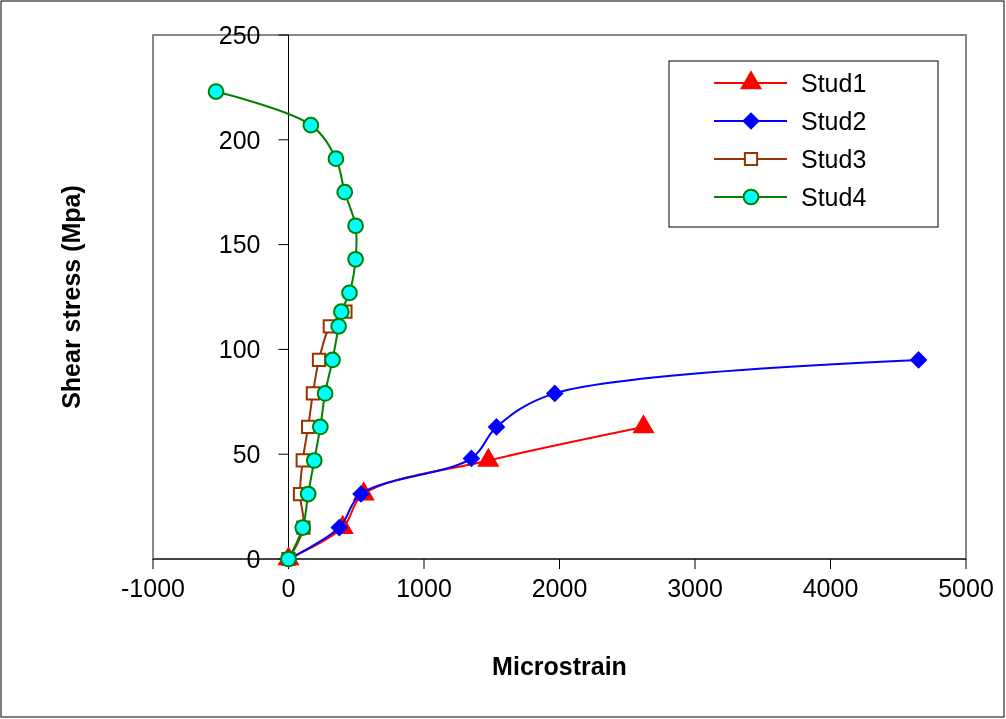 The width and height of the screenshot is (1006, 719). I want to click on y-axis-title: Shear stress (Mpa), so click(71, 297).